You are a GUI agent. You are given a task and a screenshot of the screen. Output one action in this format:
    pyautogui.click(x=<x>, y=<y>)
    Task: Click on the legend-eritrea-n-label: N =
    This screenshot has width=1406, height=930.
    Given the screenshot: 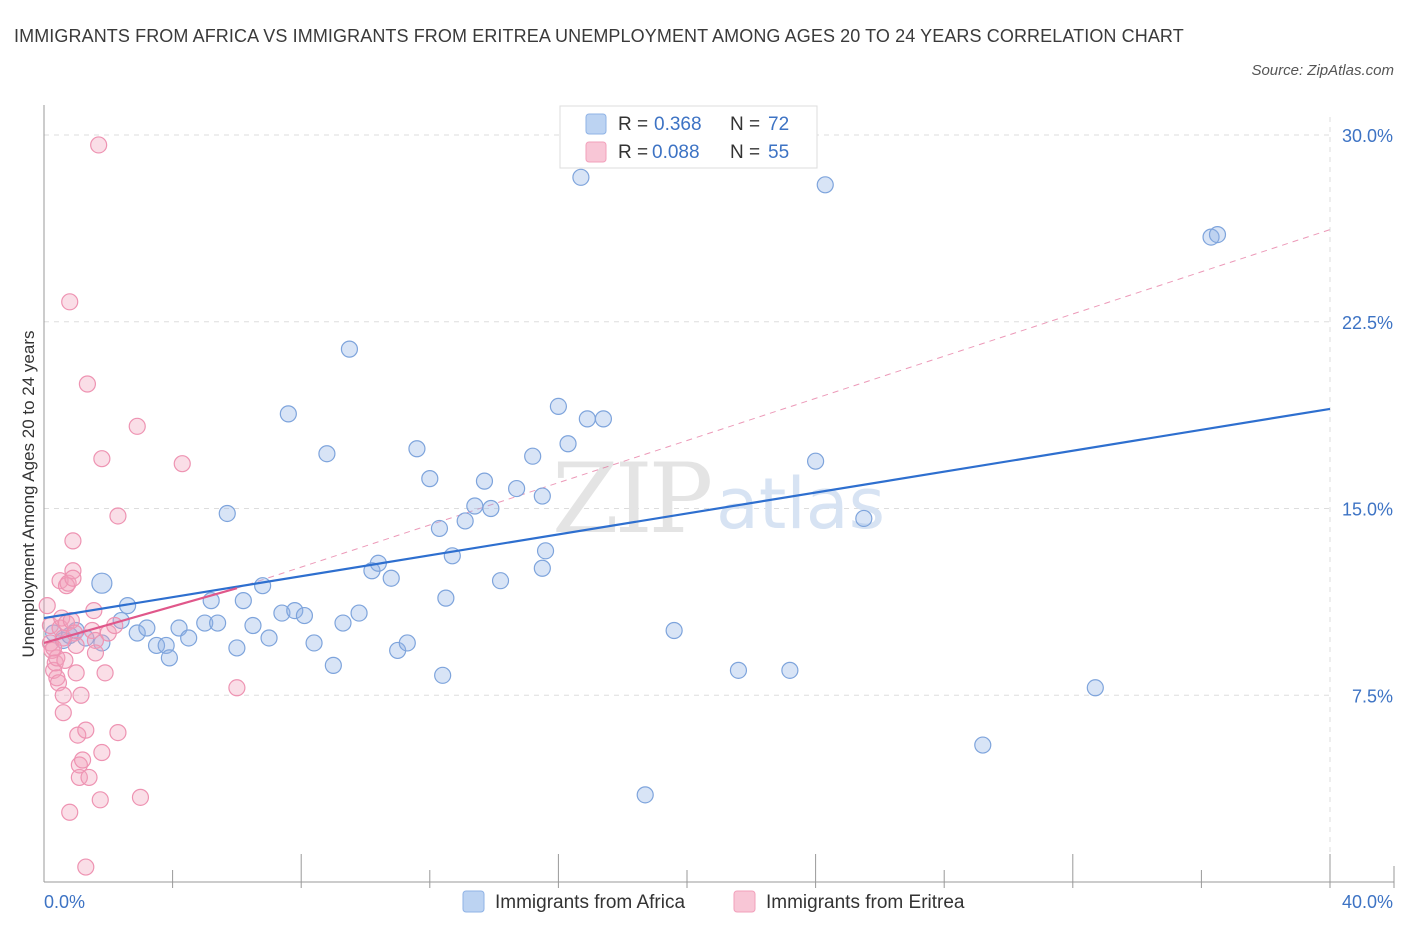 What is the action you would take?
    pyautogui.click(x=745, y=152)
    